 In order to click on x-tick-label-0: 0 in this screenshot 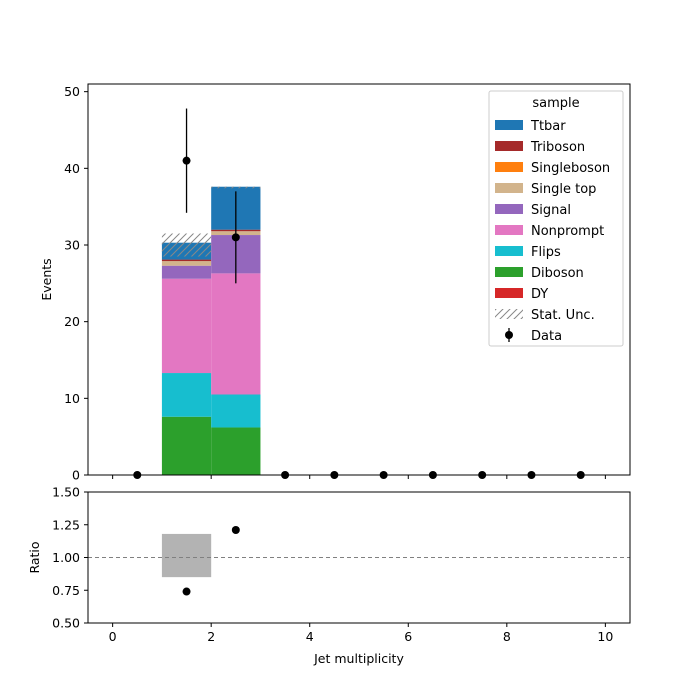, I will do `click(113, 636)`.